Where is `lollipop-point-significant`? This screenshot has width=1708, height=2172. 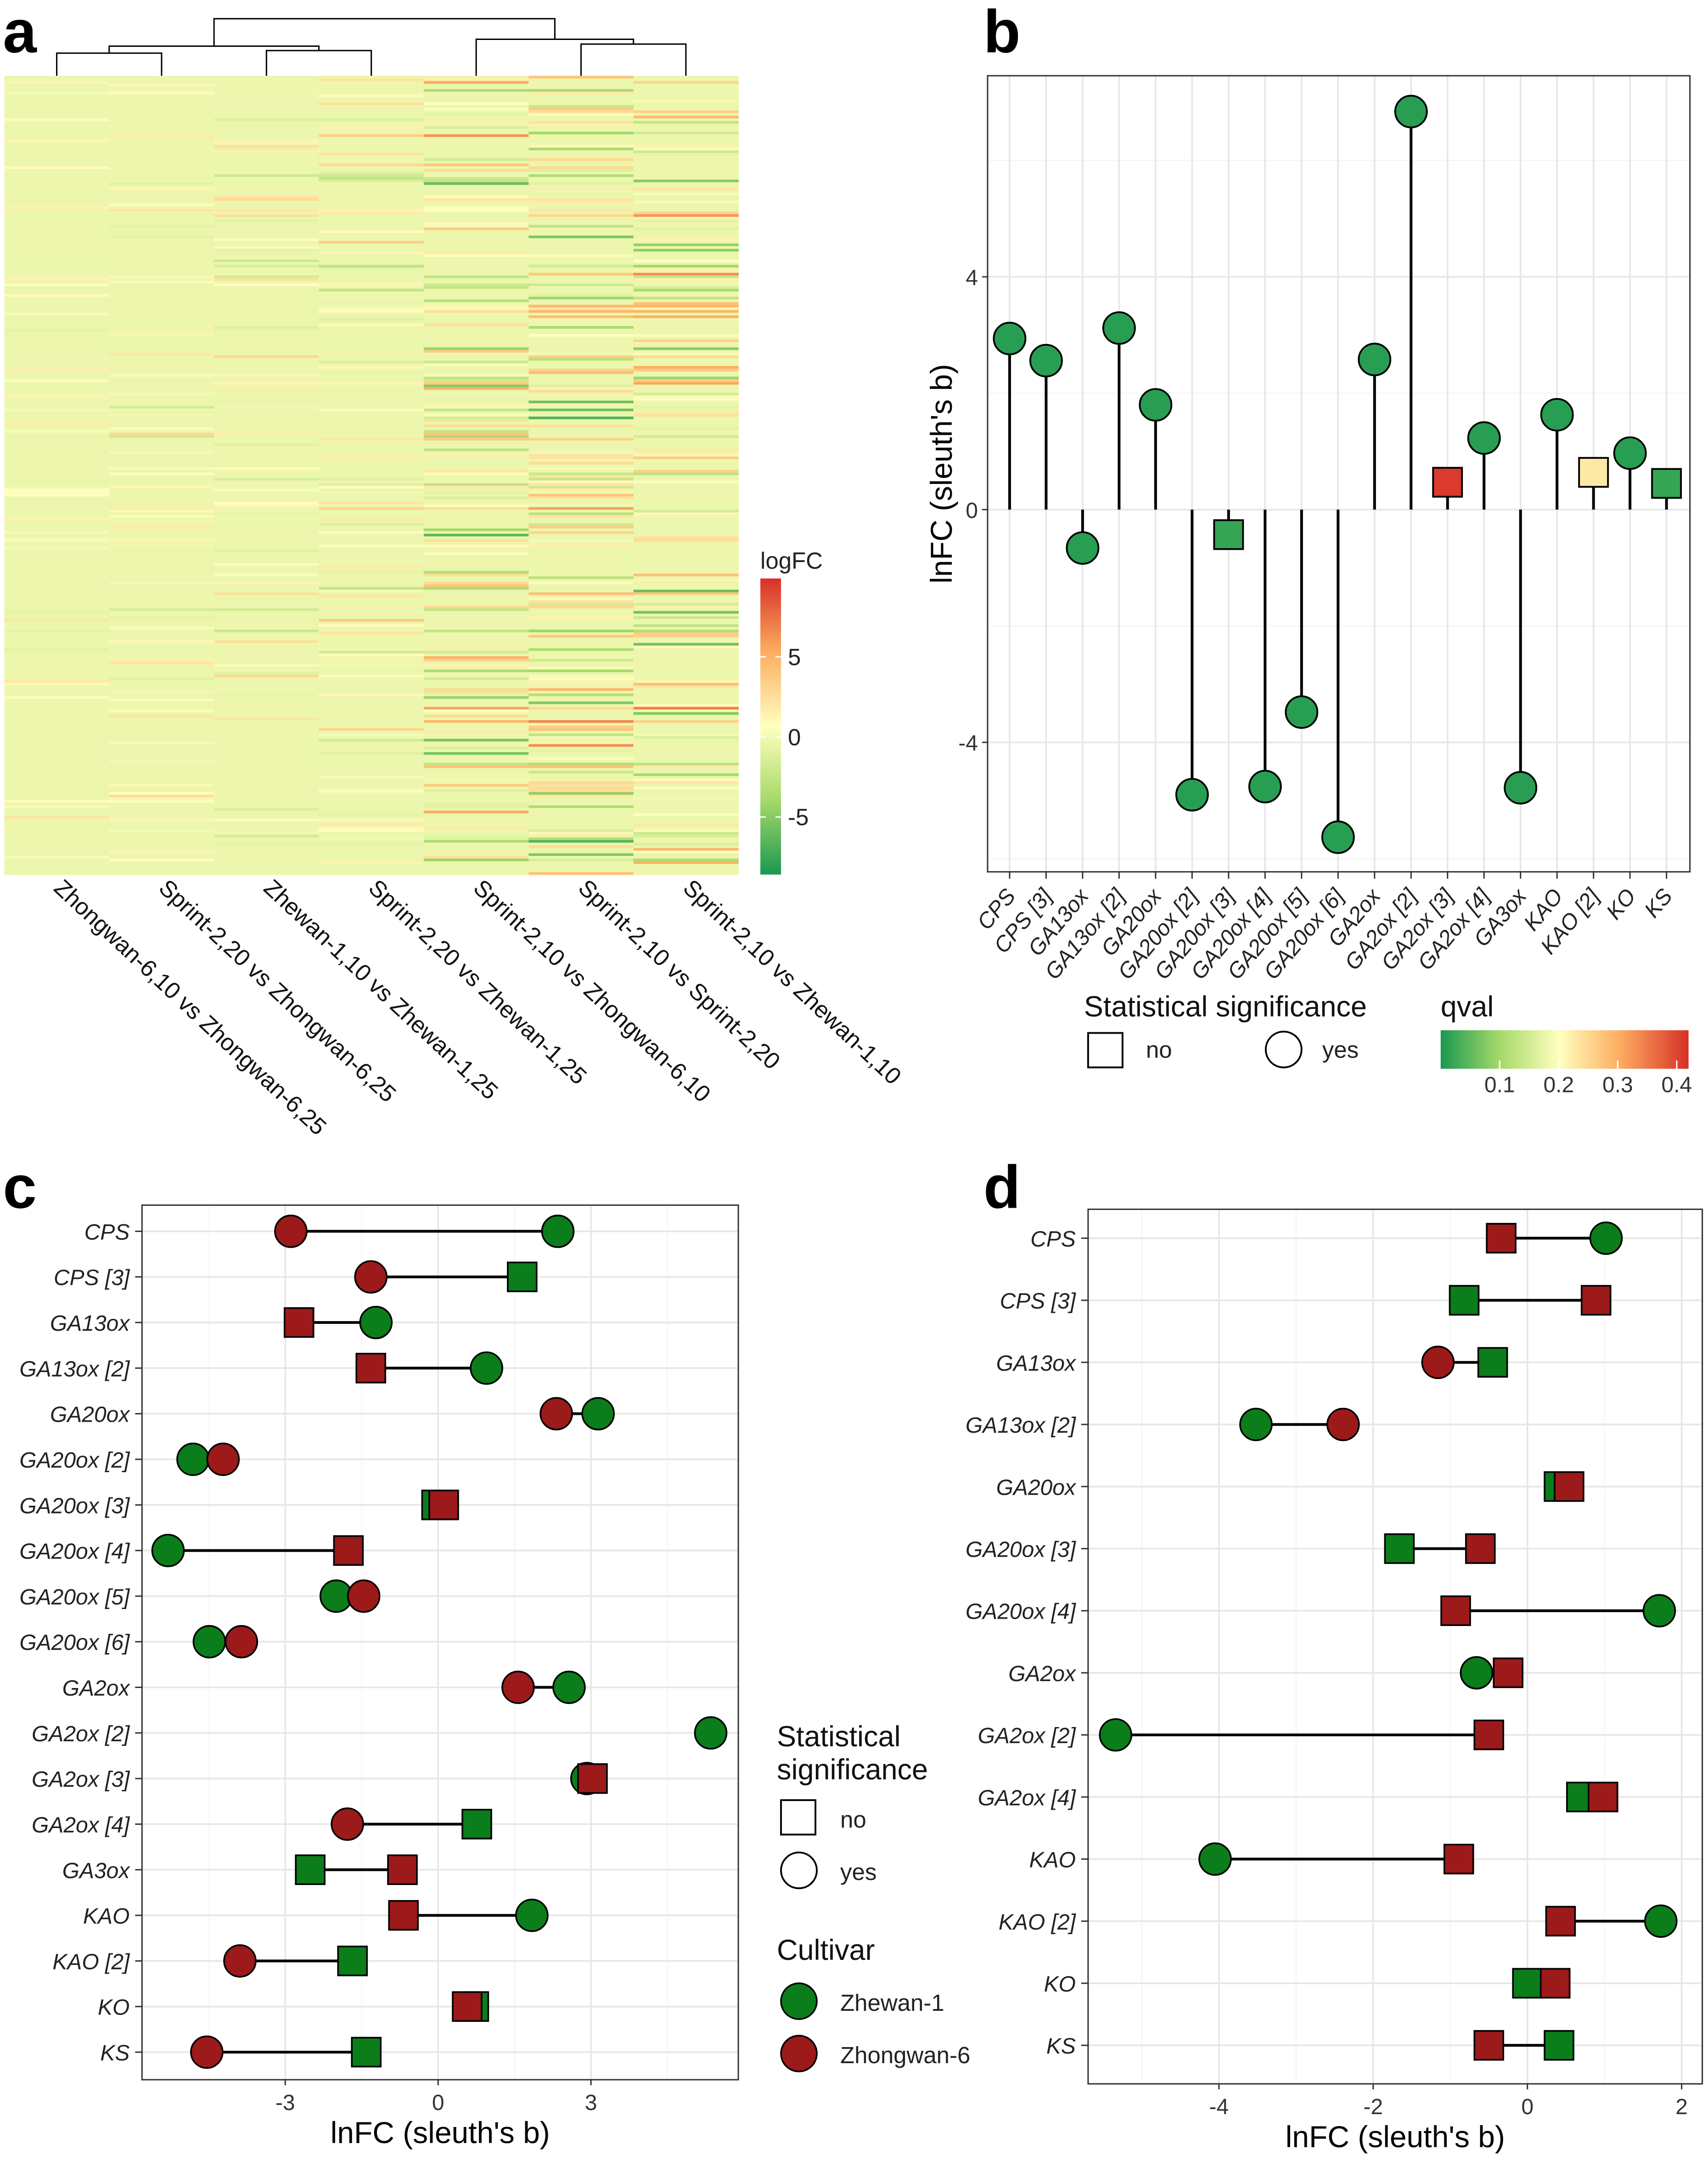 lollipop-point-significant is located at coordinates (1083, 548).